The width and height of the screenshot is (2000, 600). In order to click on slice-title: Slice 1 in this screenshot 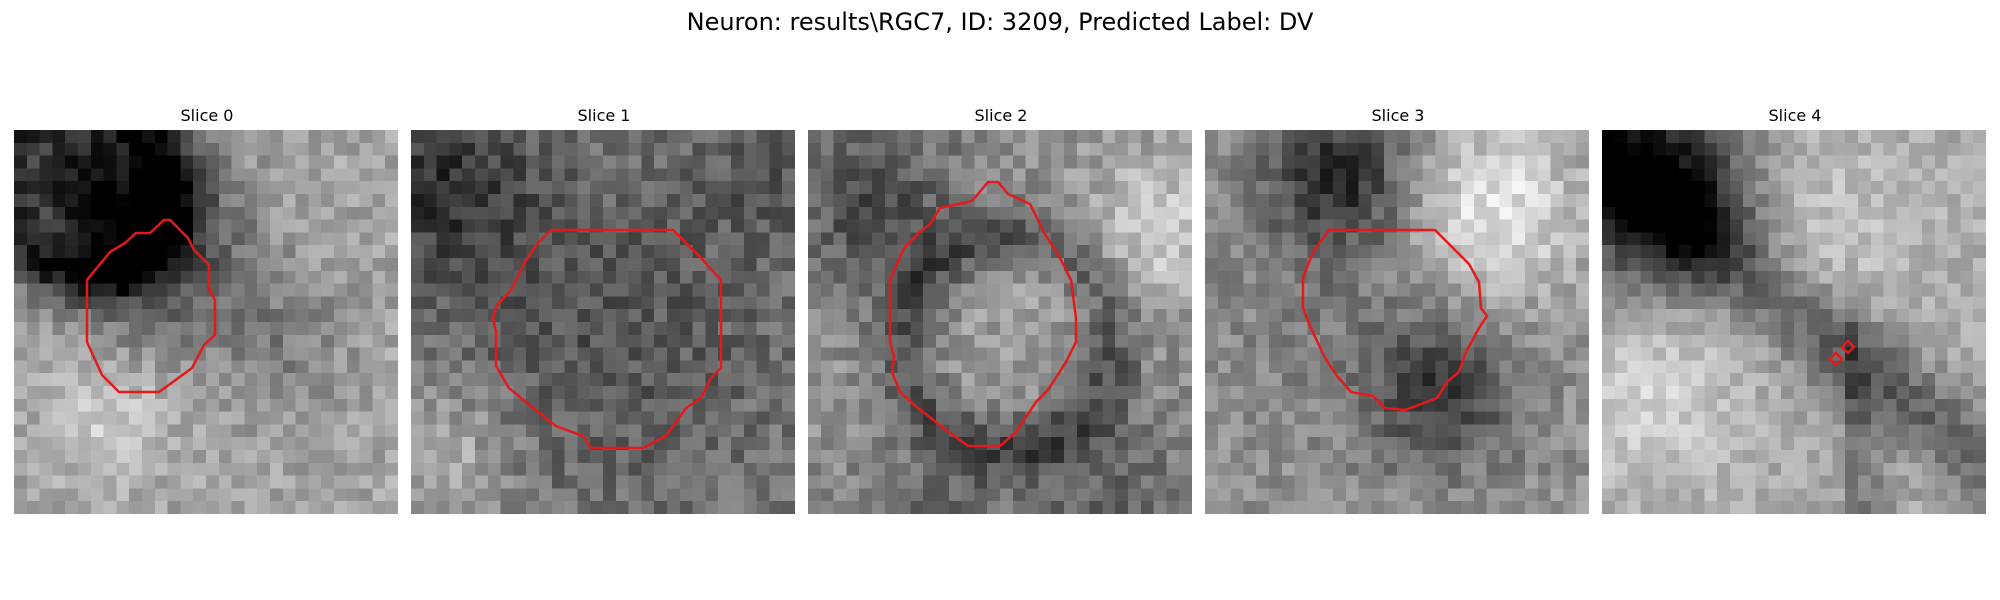, I will do `click(604, 115)`.